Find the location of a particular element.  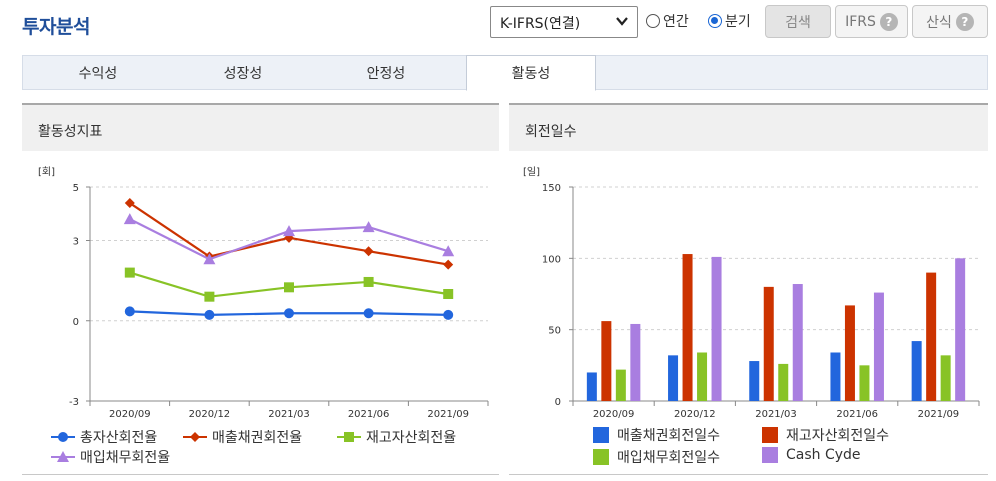

search-button-label: 검색 is located at coordinates (798, 22).